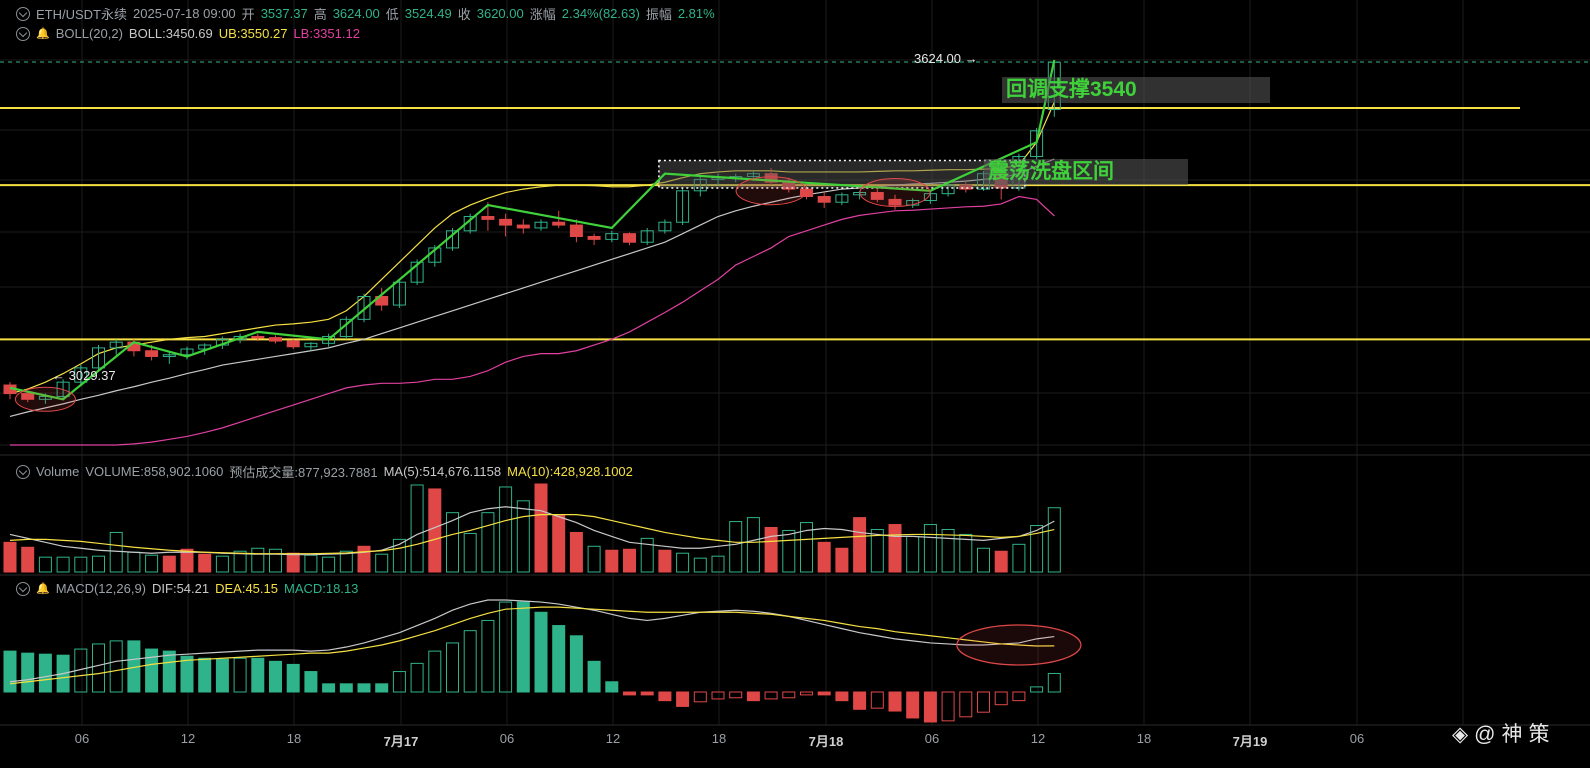 The image size is (1590, 768). I want to click on boll-name: BOLL(20,2), so click(89, 33).